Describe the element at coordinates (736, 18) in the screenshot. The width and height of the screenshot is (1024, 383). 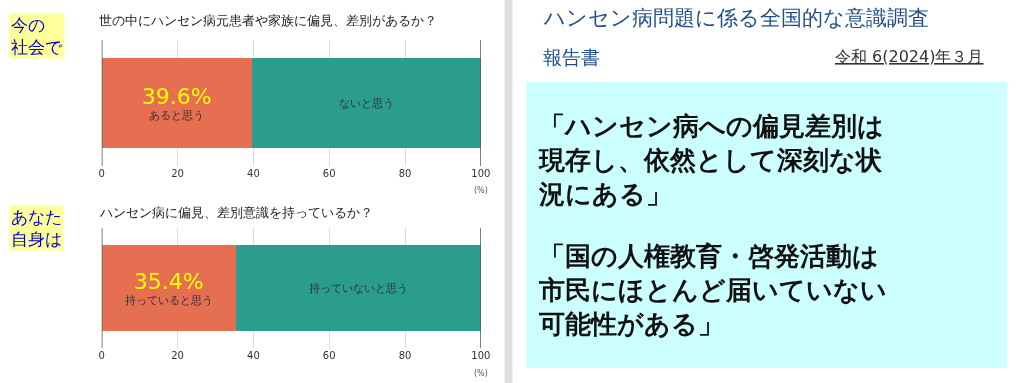
I see `text: ハンセン病問題に係る全国的な意識調査` at that location.